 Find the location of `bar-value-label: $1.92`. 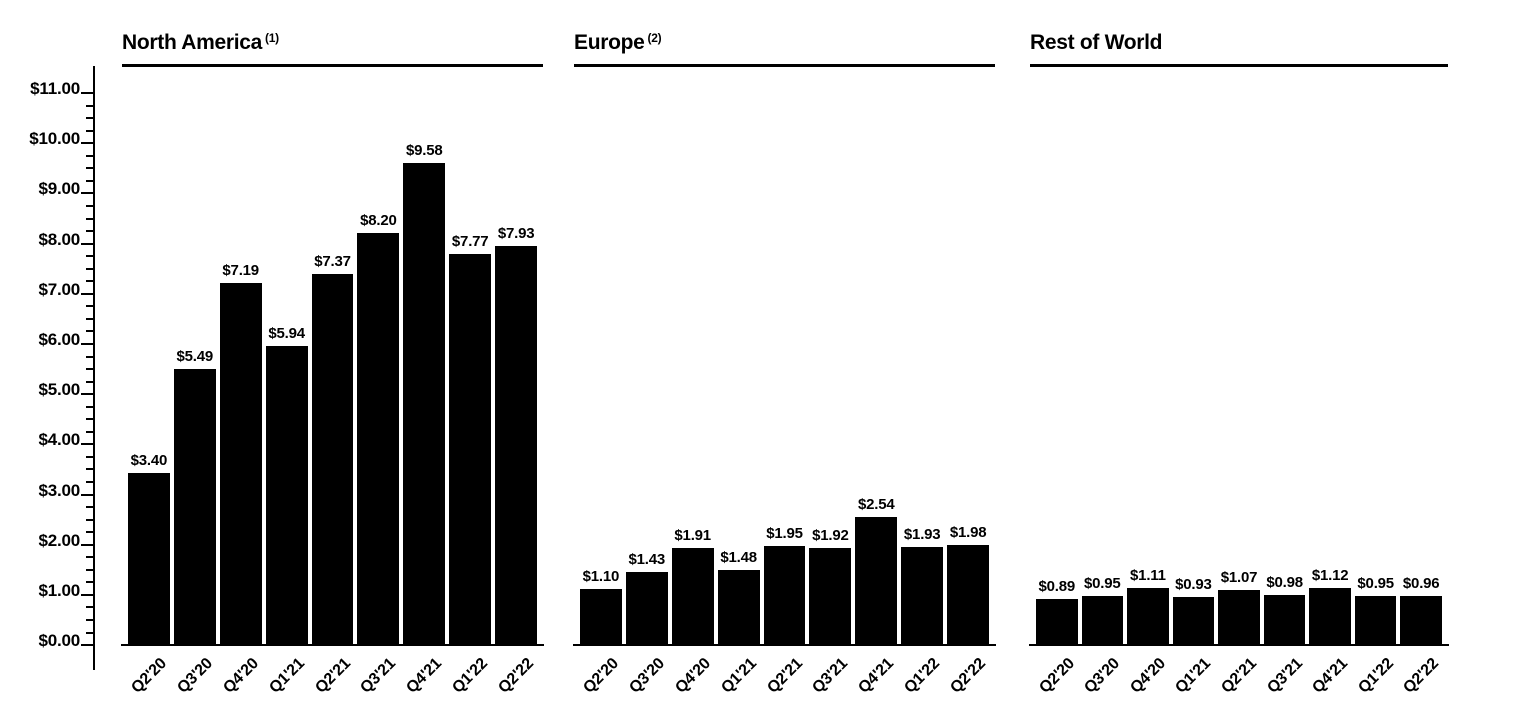

bar-value-label: $1.92 is located at coordinates (830, 535).